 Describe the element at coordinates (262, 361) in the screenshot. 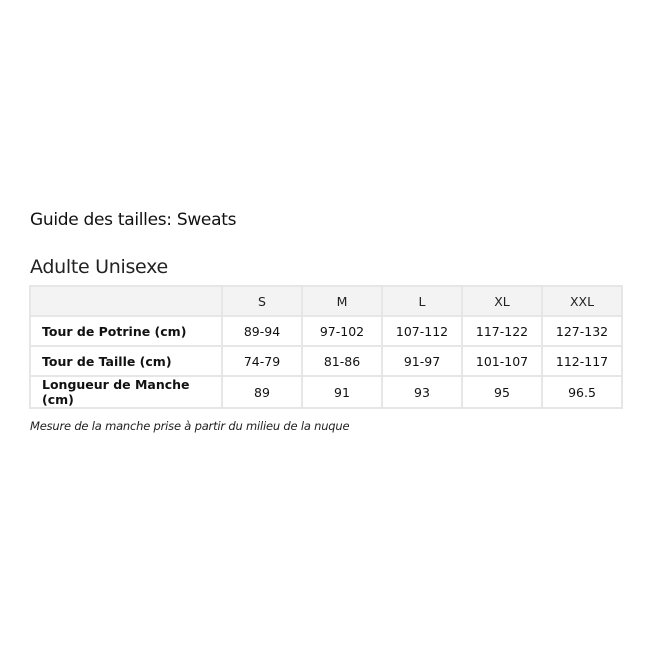

I see `cell: 74-79` at that location.